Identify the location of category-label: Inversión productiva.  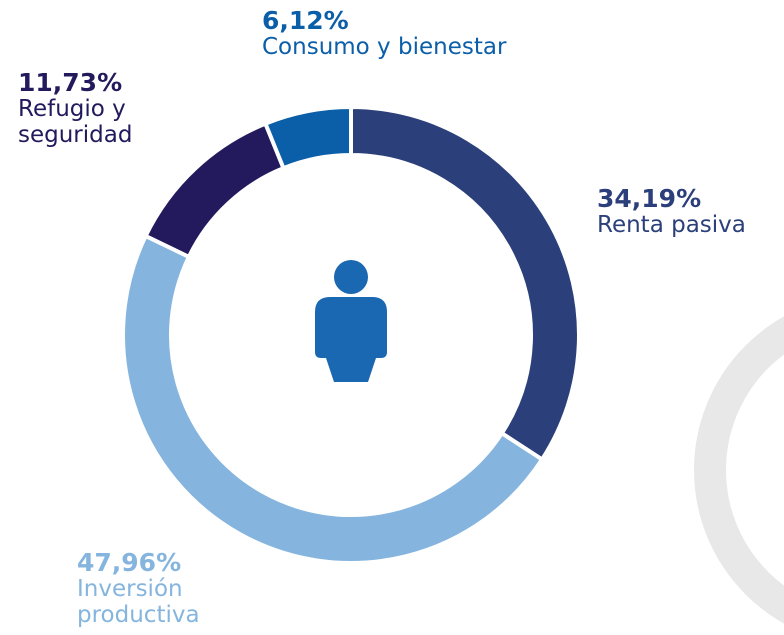
(138, 602).